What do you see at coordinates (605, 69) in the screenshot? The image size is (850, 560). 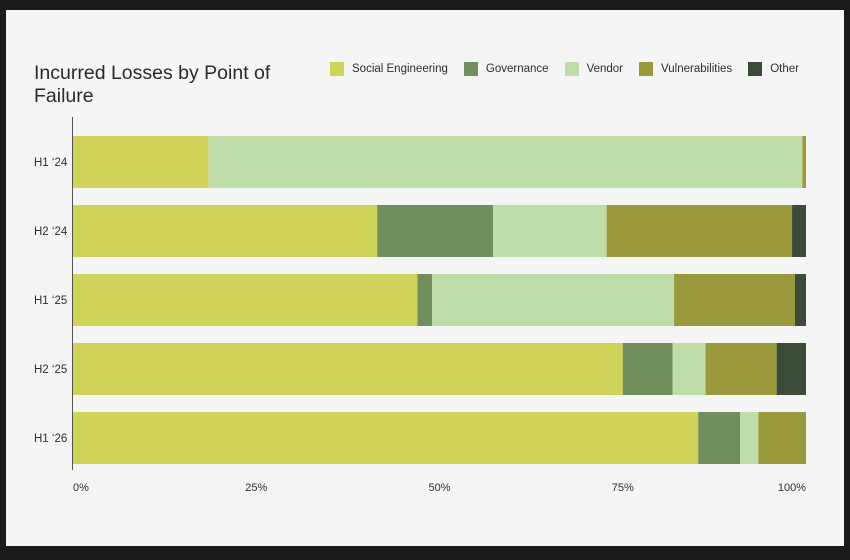 I see `legend-label: Vendor` at bounding box center [605, 69].